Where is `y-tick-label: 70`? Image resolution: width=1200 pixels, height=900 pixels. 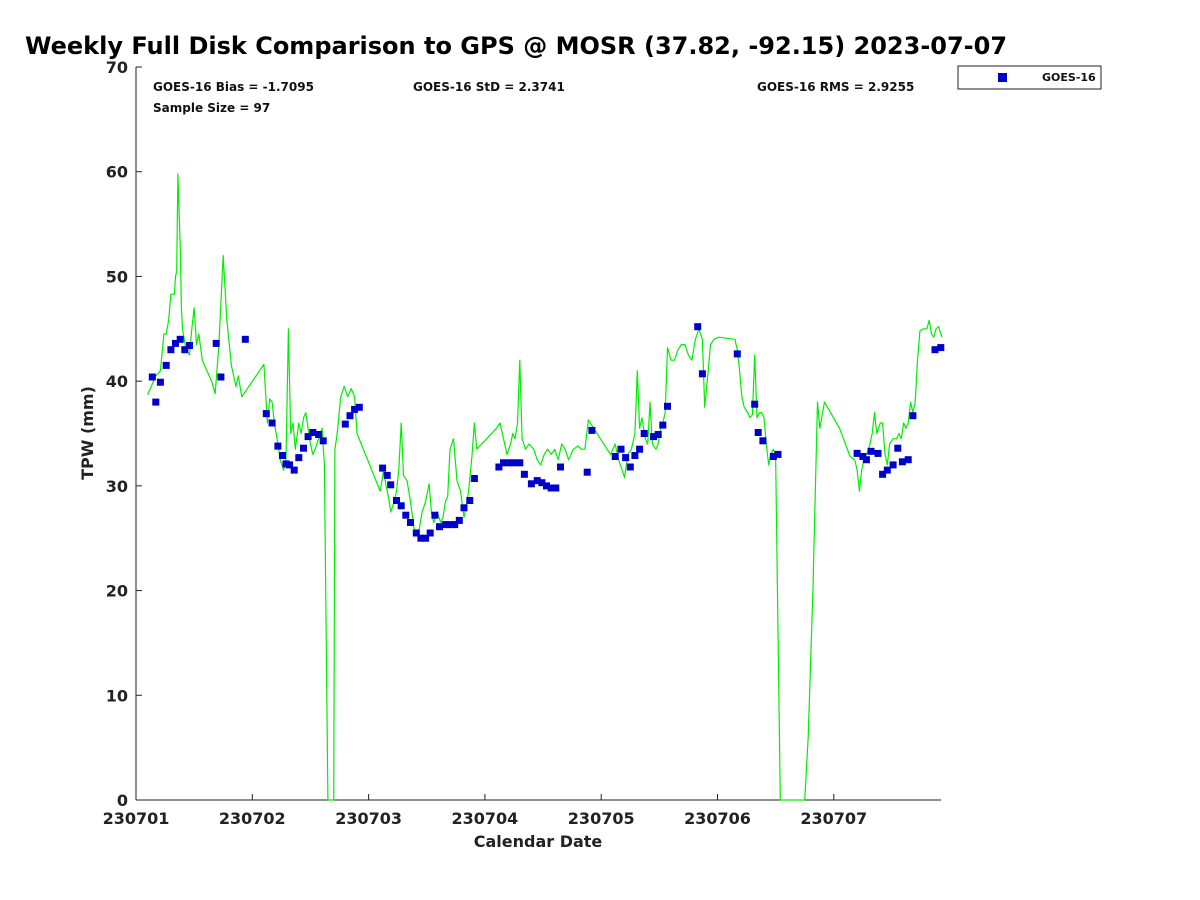 y-tick-label: 70 is located at coordinates (117, 67).